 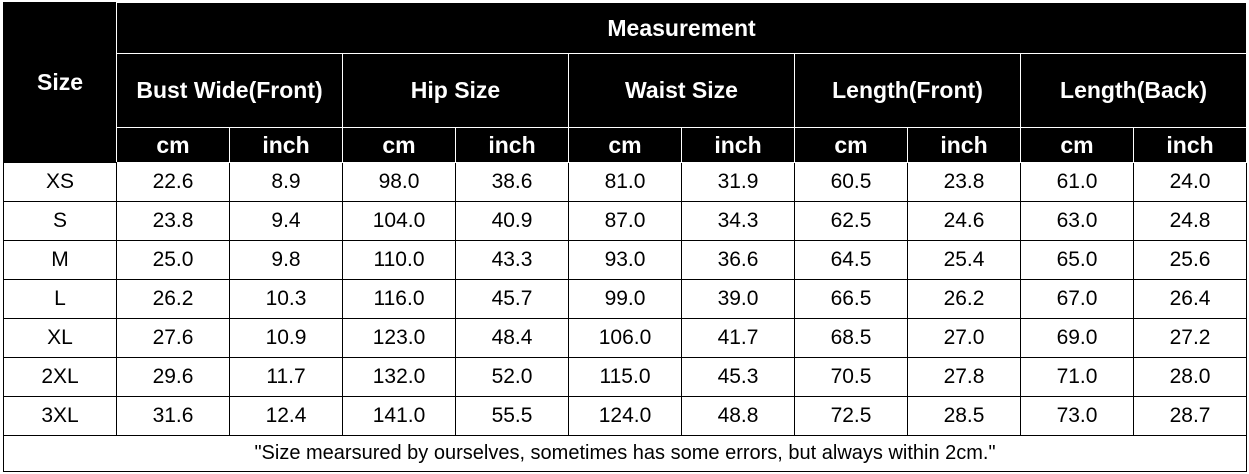 I want to click on value-cell: 87.0, so click(x=625, y=221).